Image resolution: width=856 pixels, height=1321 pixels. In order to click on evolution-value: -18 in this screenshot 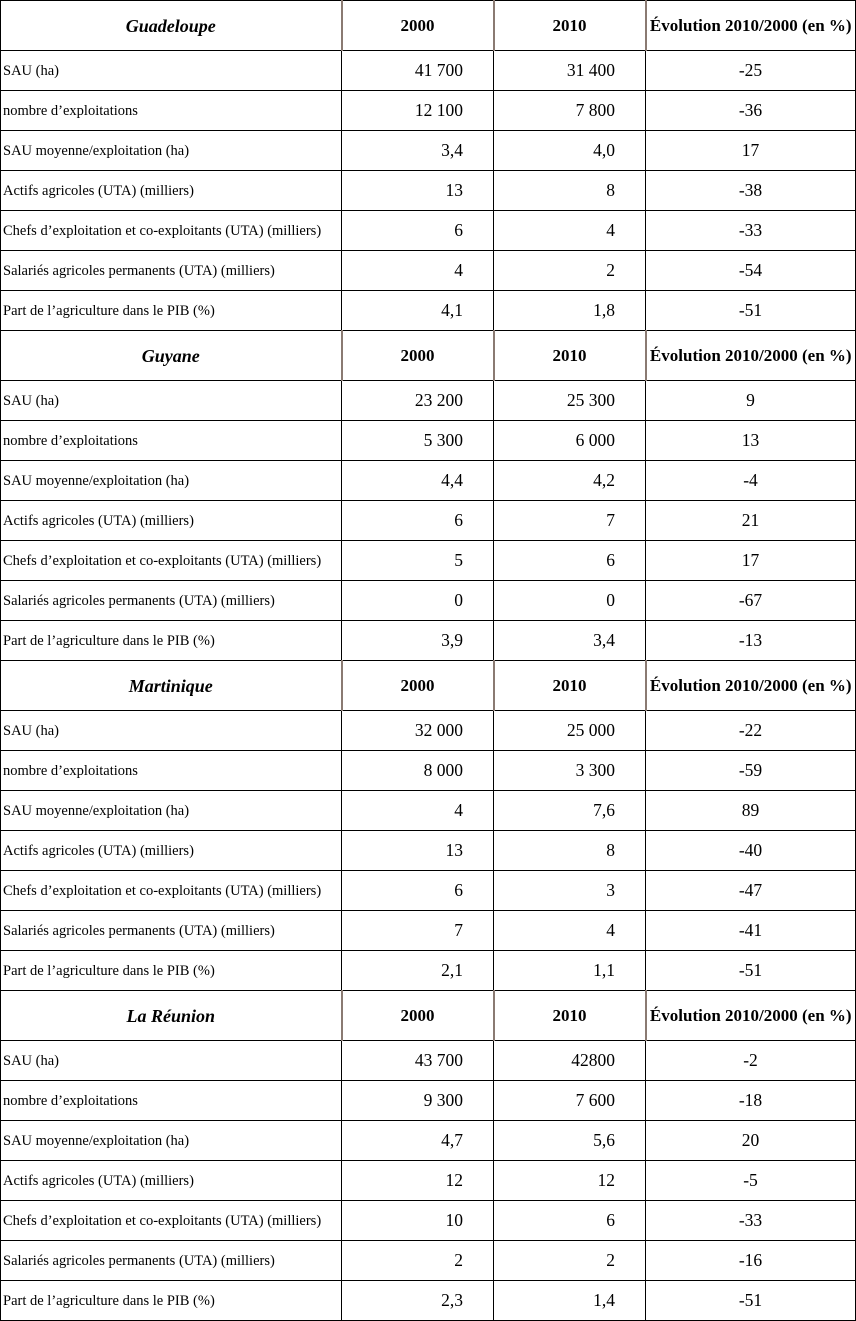, I will do `click(750, 1100)`.